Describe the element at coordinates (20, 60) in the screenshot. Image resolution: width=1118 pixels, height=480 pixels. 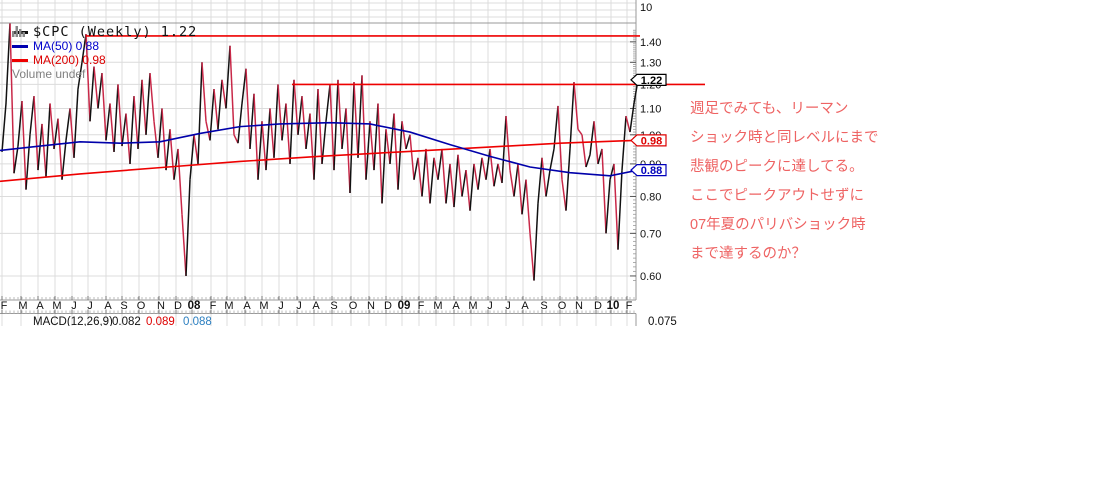
I see `ma200-line-swatch` at that location.